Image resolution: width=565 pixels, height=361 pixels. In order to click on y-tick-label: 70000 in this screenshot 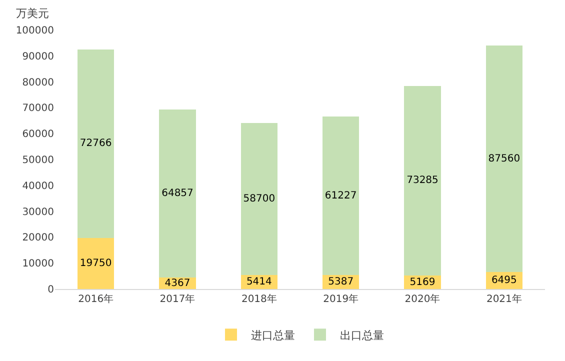, I will do `click(38, 108)`.